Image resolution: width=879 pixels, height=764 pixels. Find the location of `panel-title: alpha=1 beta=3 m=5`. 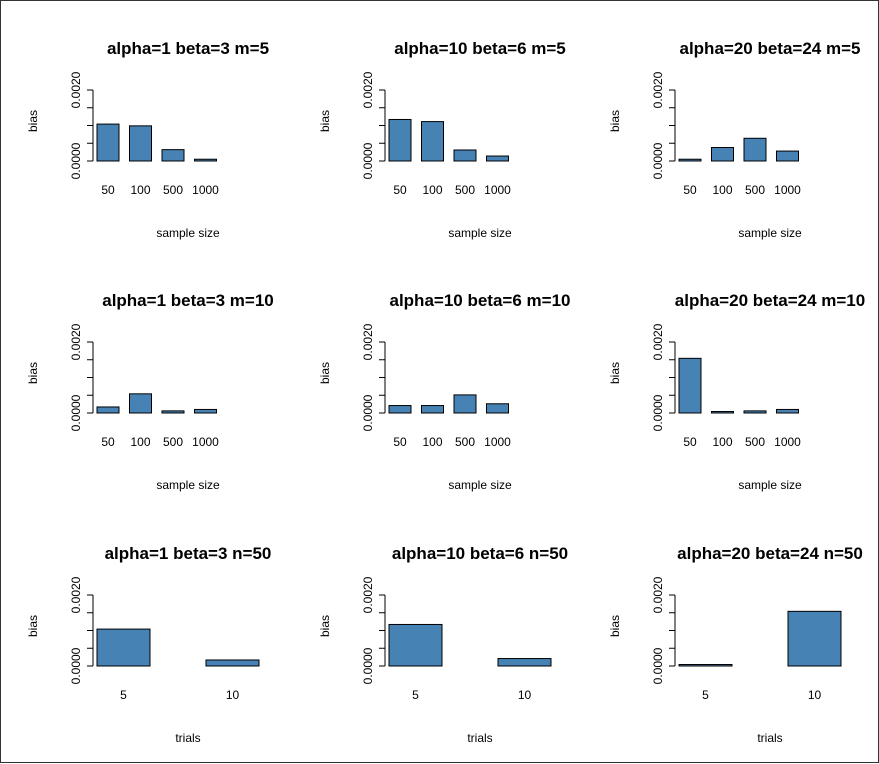

panel-title: alpha=1 beta=3 m=5 is located at coordinates (188, 48).